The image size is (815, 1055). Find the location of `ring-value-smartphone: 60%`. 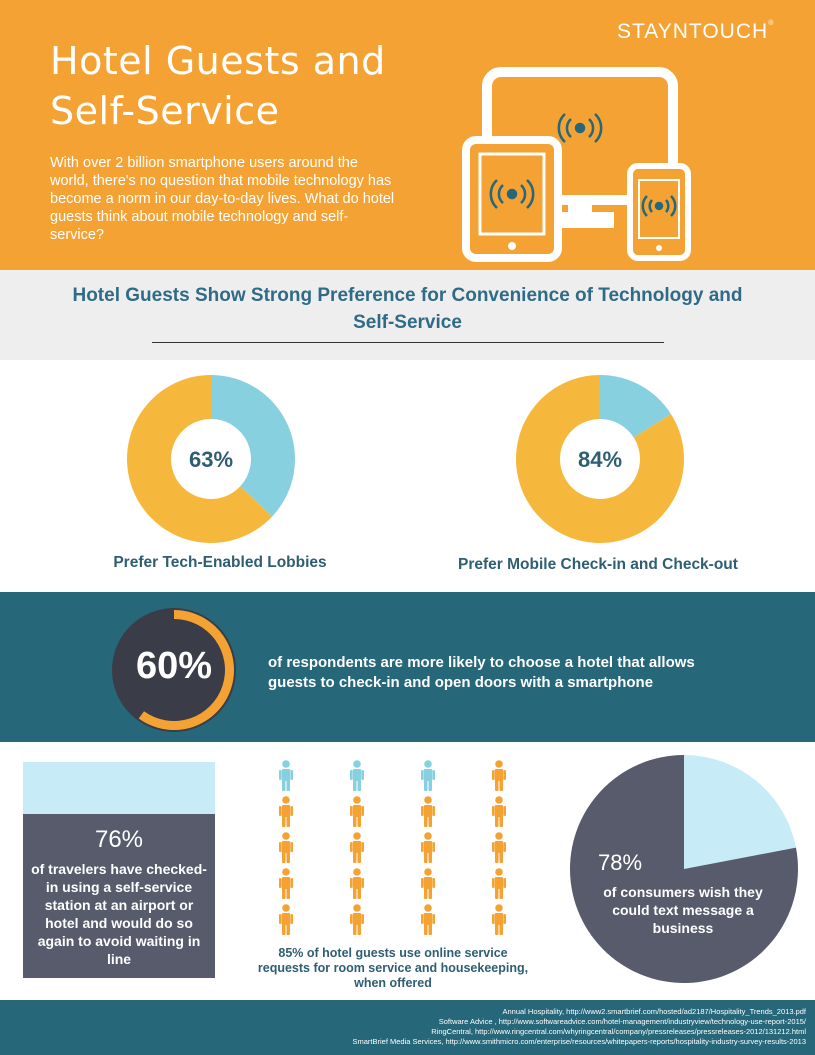

ring-value-smartphone: 60% is located at coordinates (174, 666).